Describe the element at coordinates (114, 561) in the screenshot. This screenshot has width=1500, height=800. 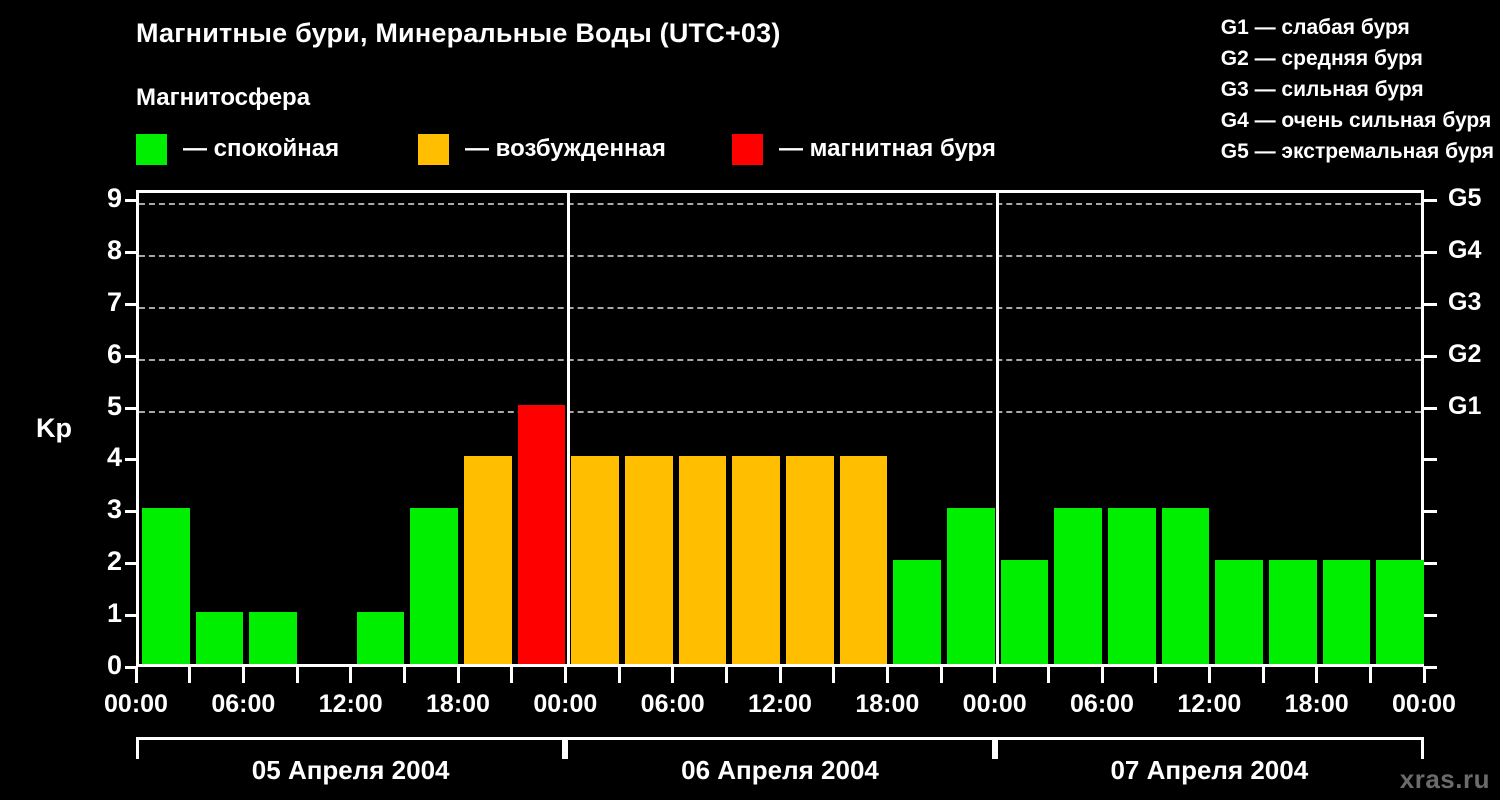
I see `y-tick-label-2: 2` at that location.